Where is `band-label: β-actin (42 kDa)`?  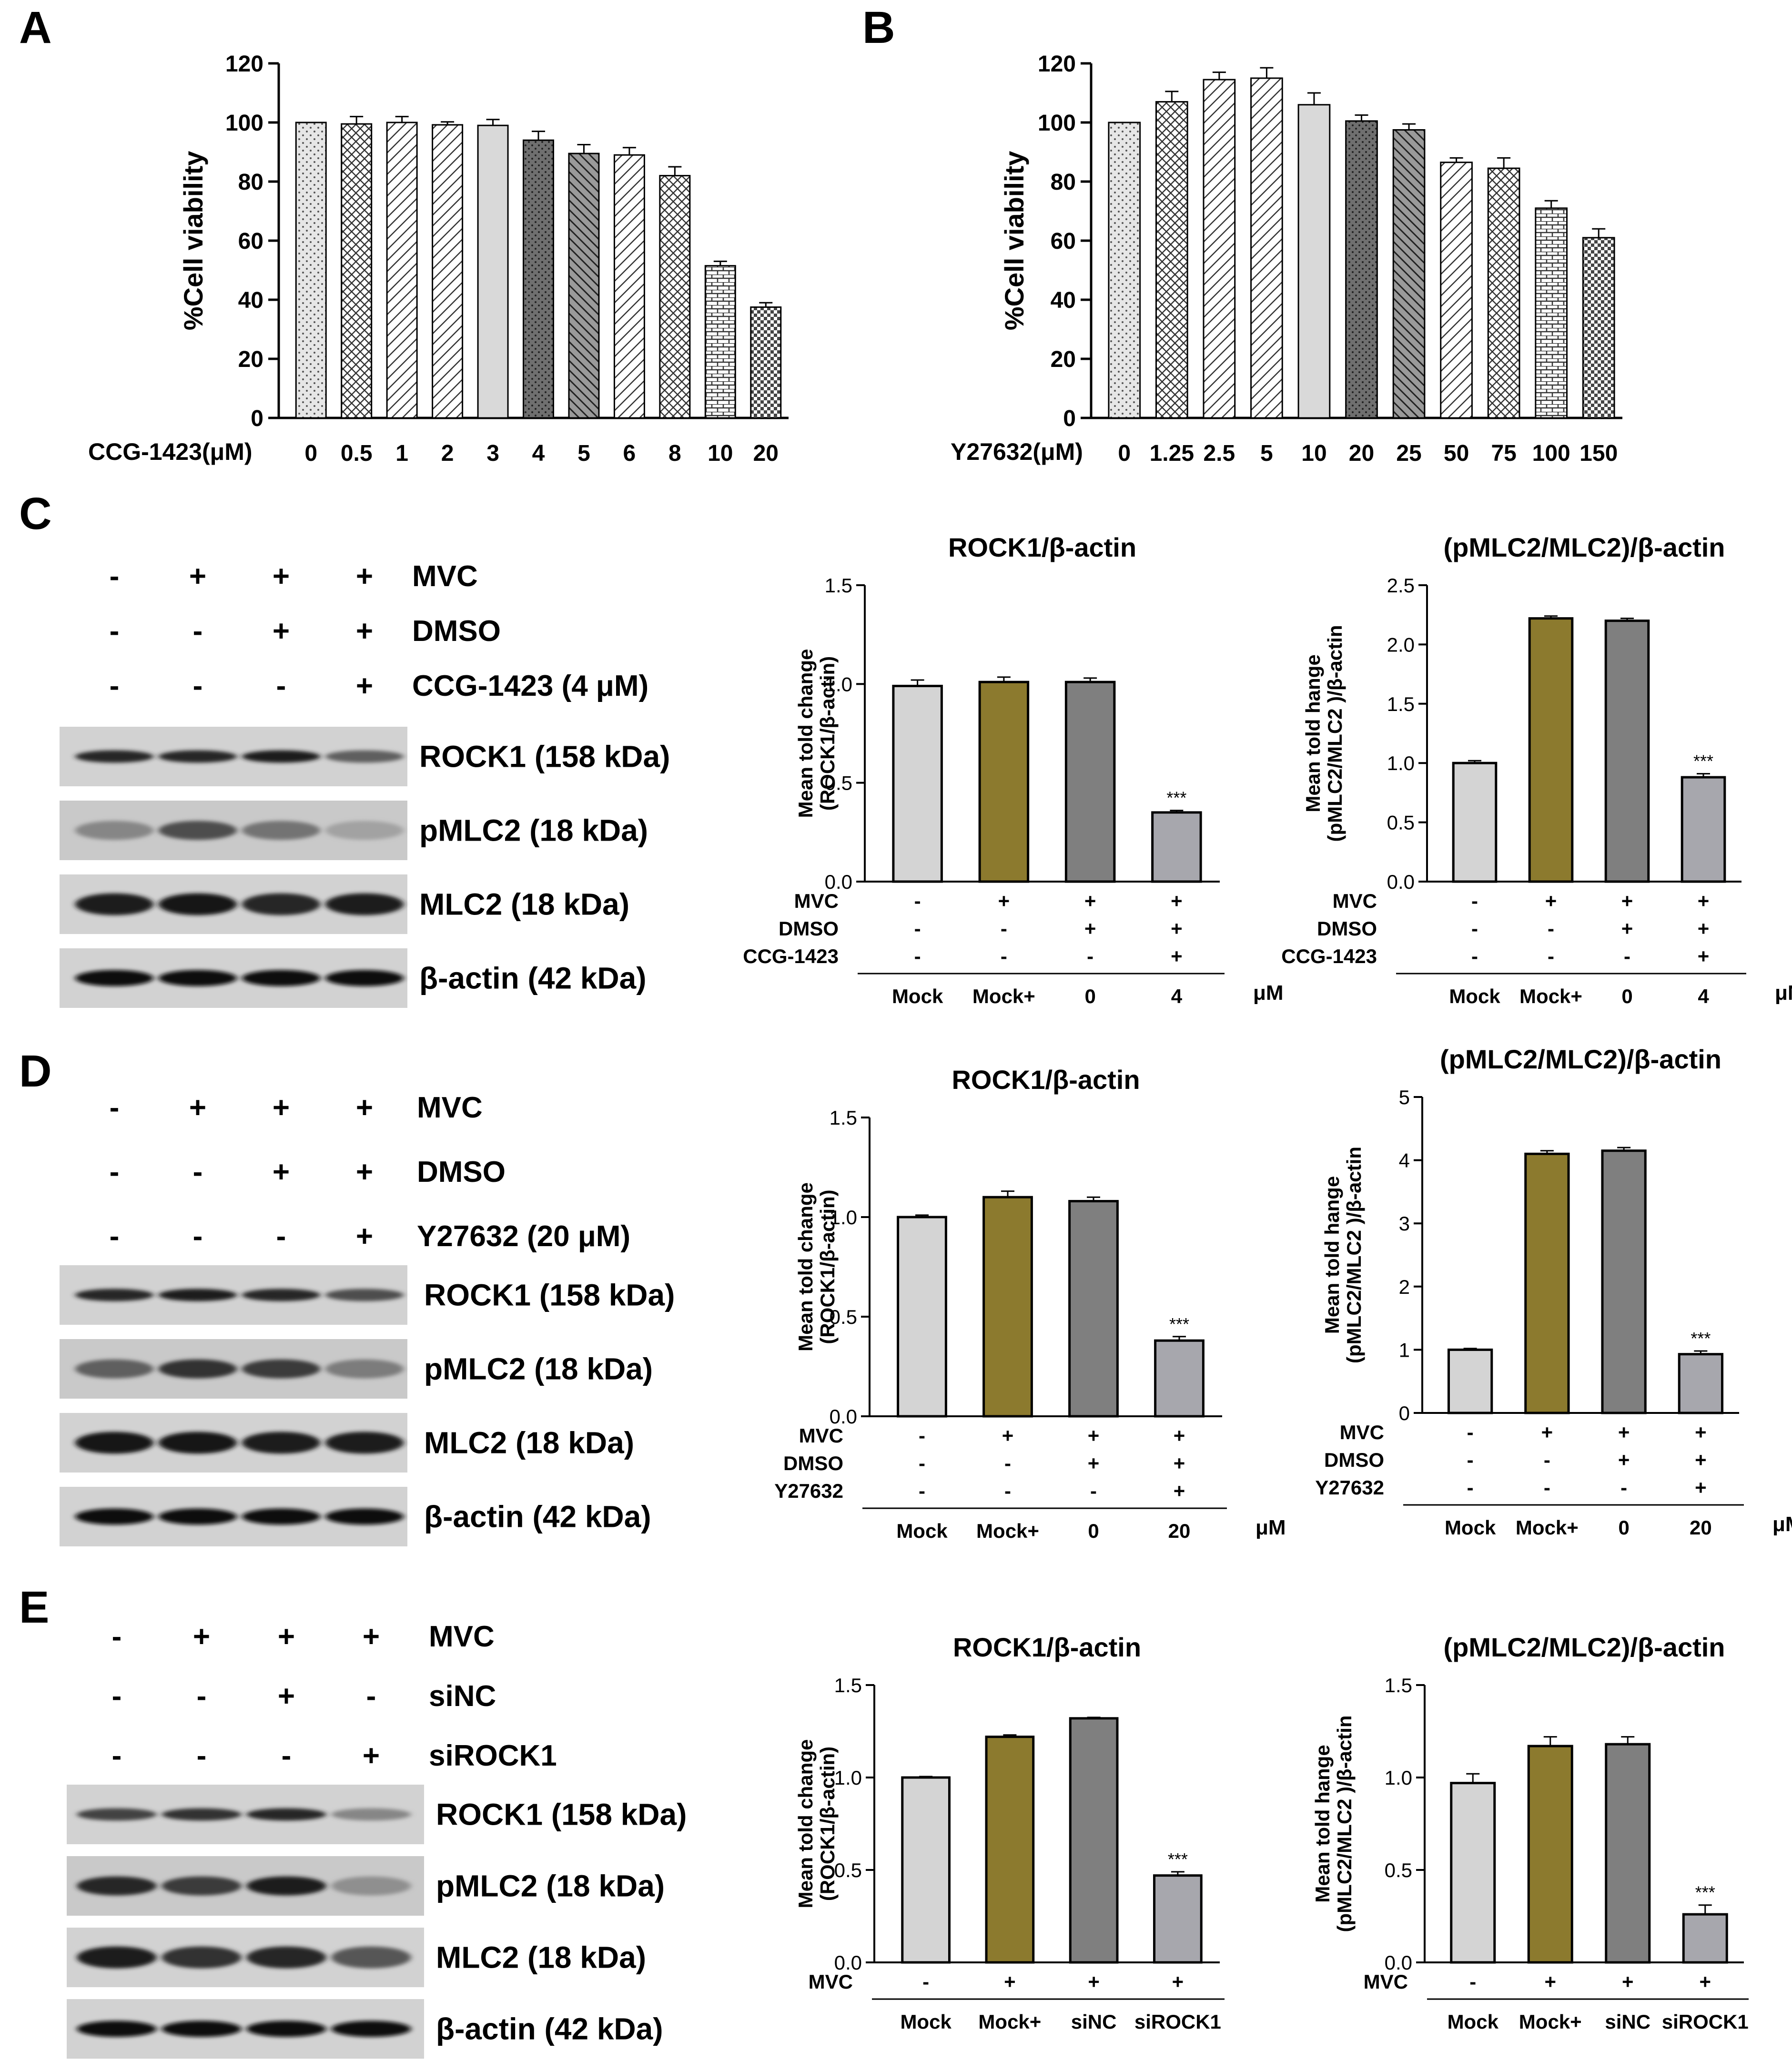 band-label: β-actin (42 kDa) is located at coordinates (538, 1517).